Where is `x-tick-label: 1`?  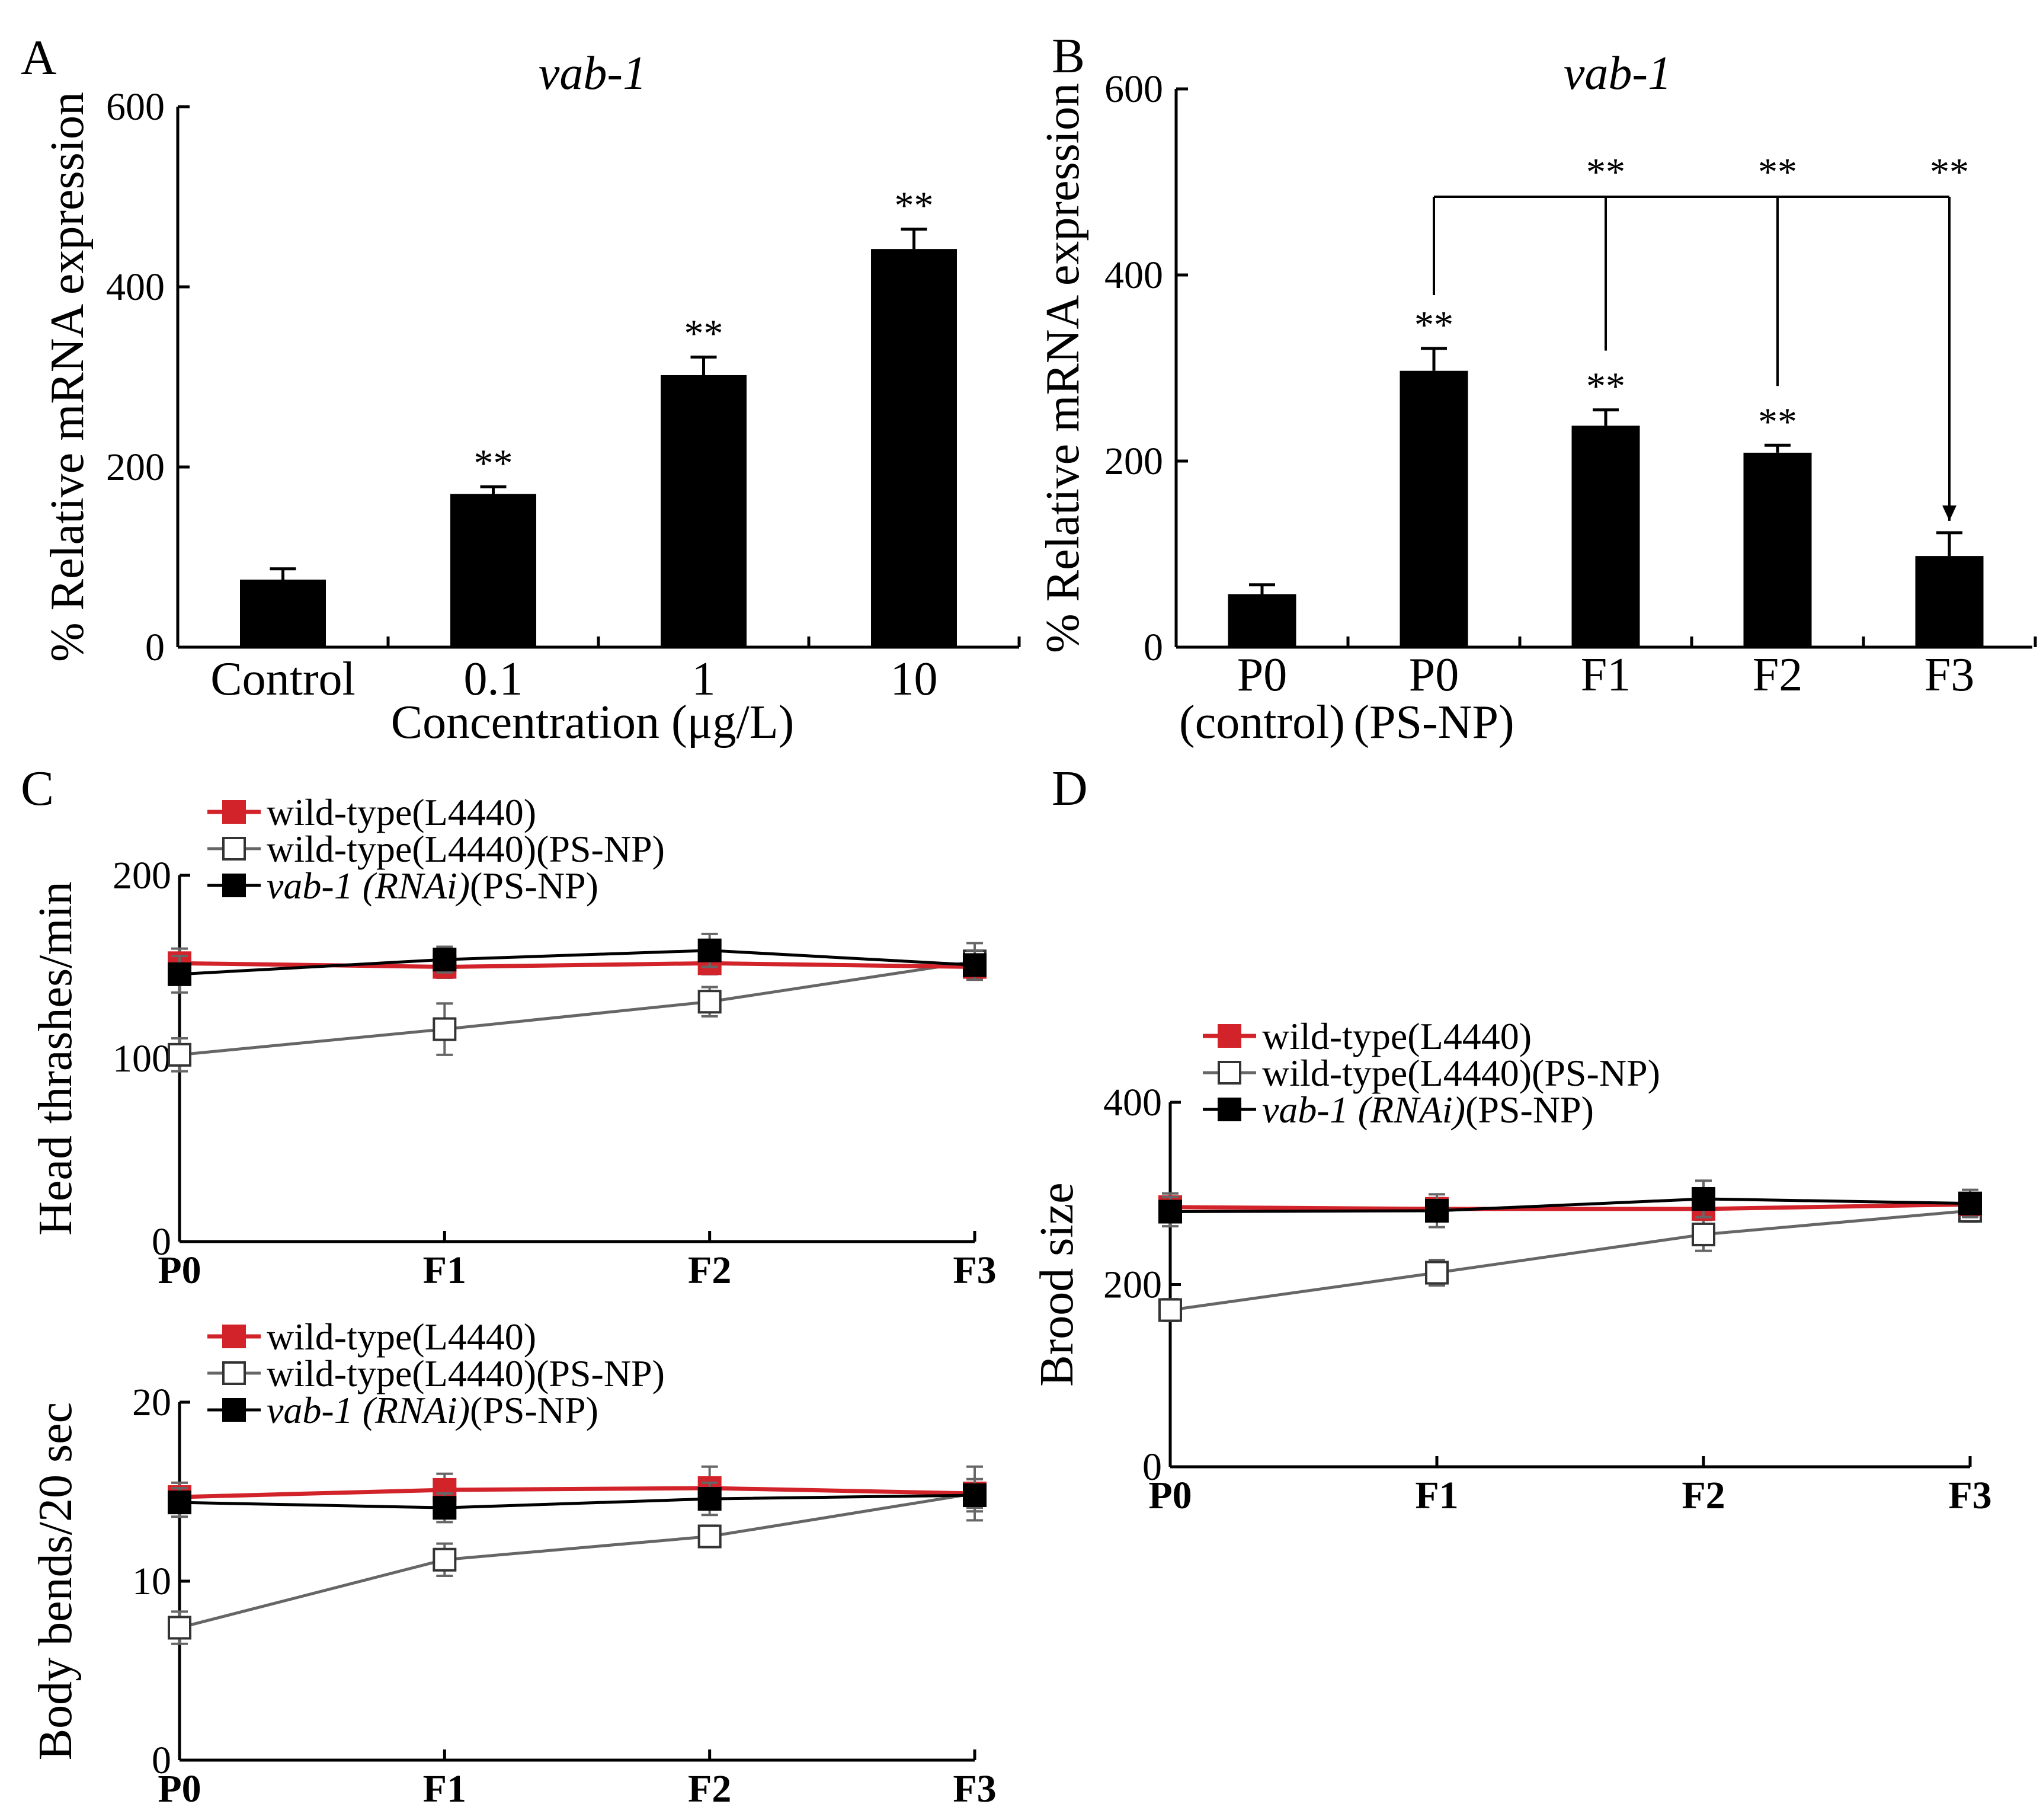 x-tick-label: 1 is located at coordinates (704, 679).